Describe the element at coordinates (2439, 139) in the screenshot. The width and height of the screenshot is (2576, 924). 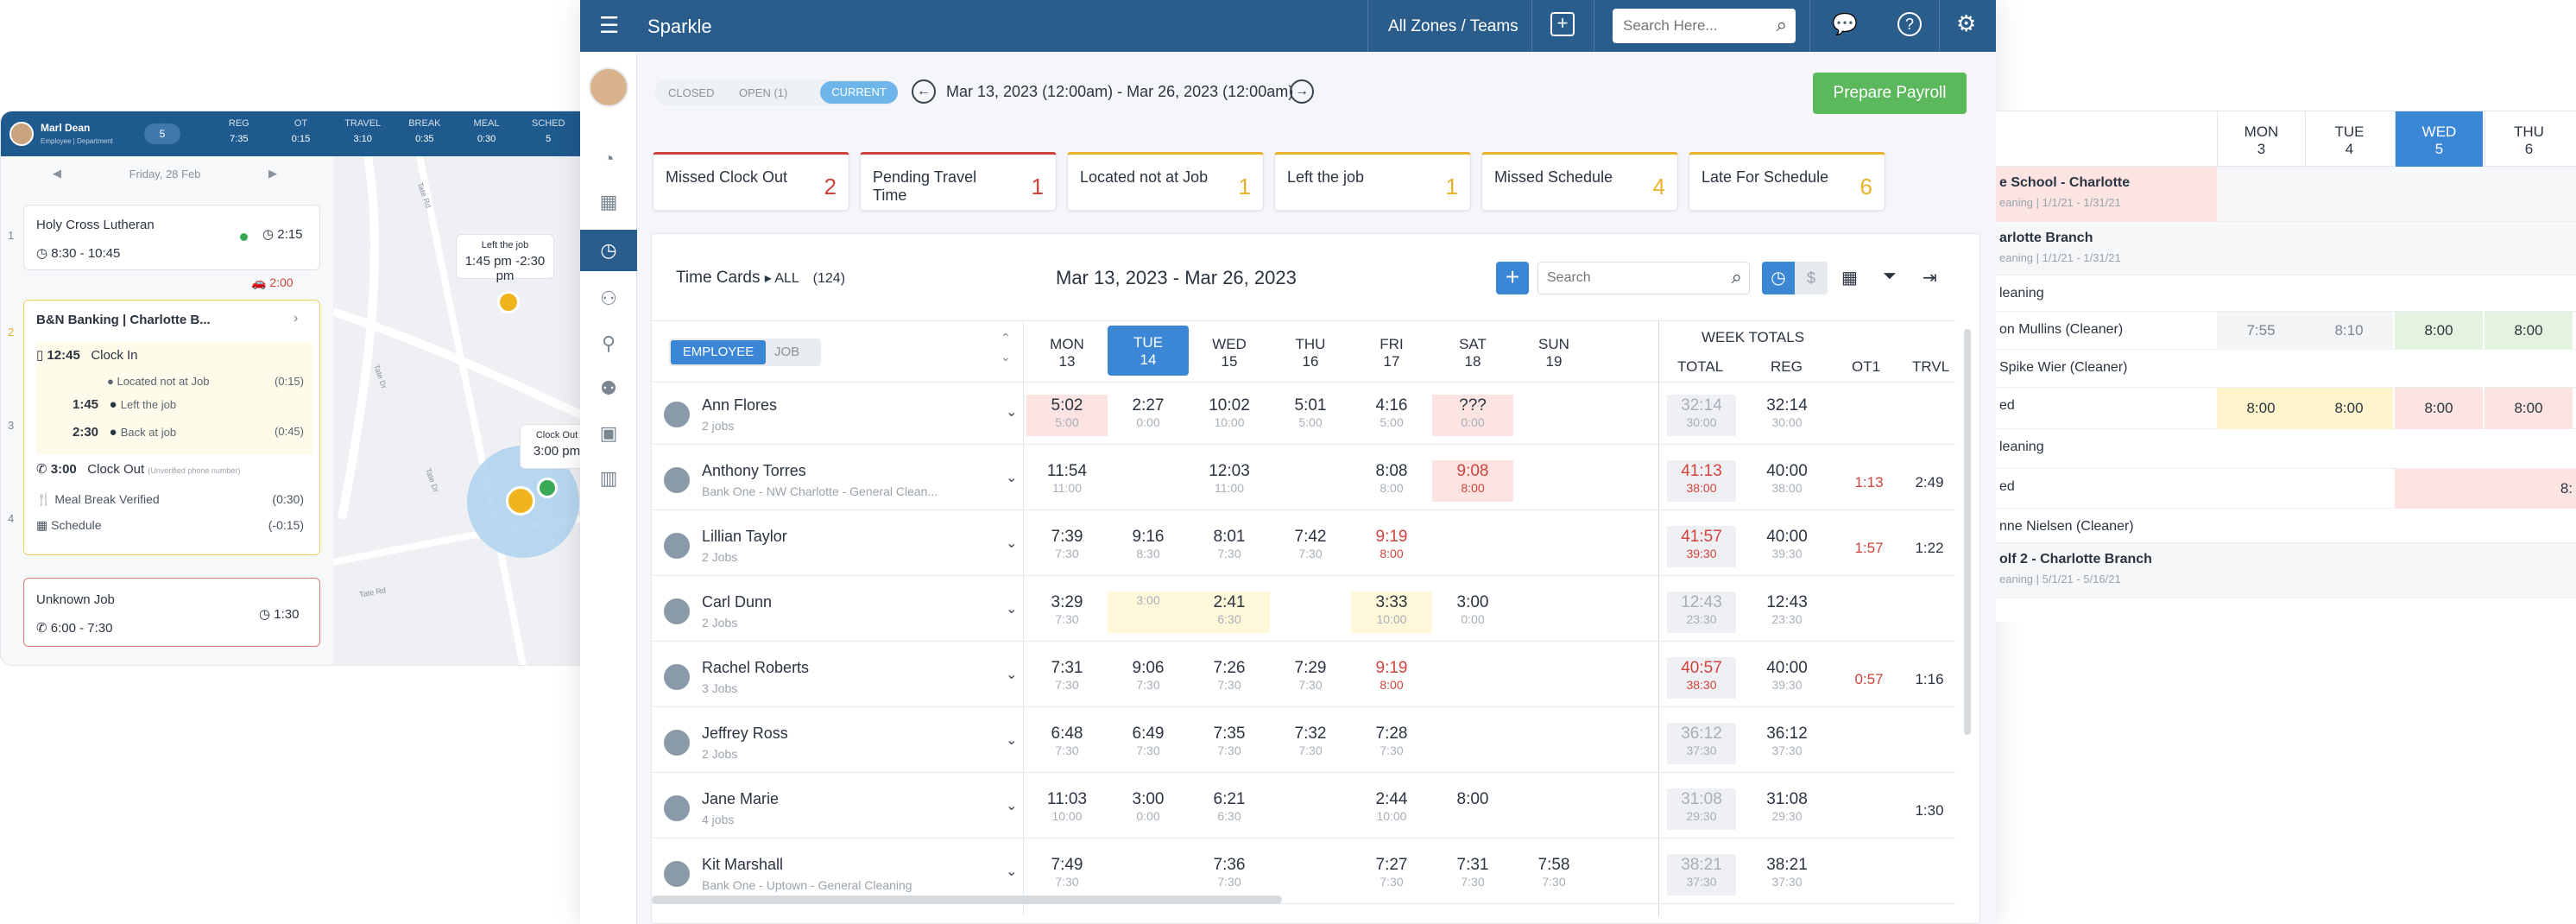
I see `schedule-day-header: WED 5` at that location.